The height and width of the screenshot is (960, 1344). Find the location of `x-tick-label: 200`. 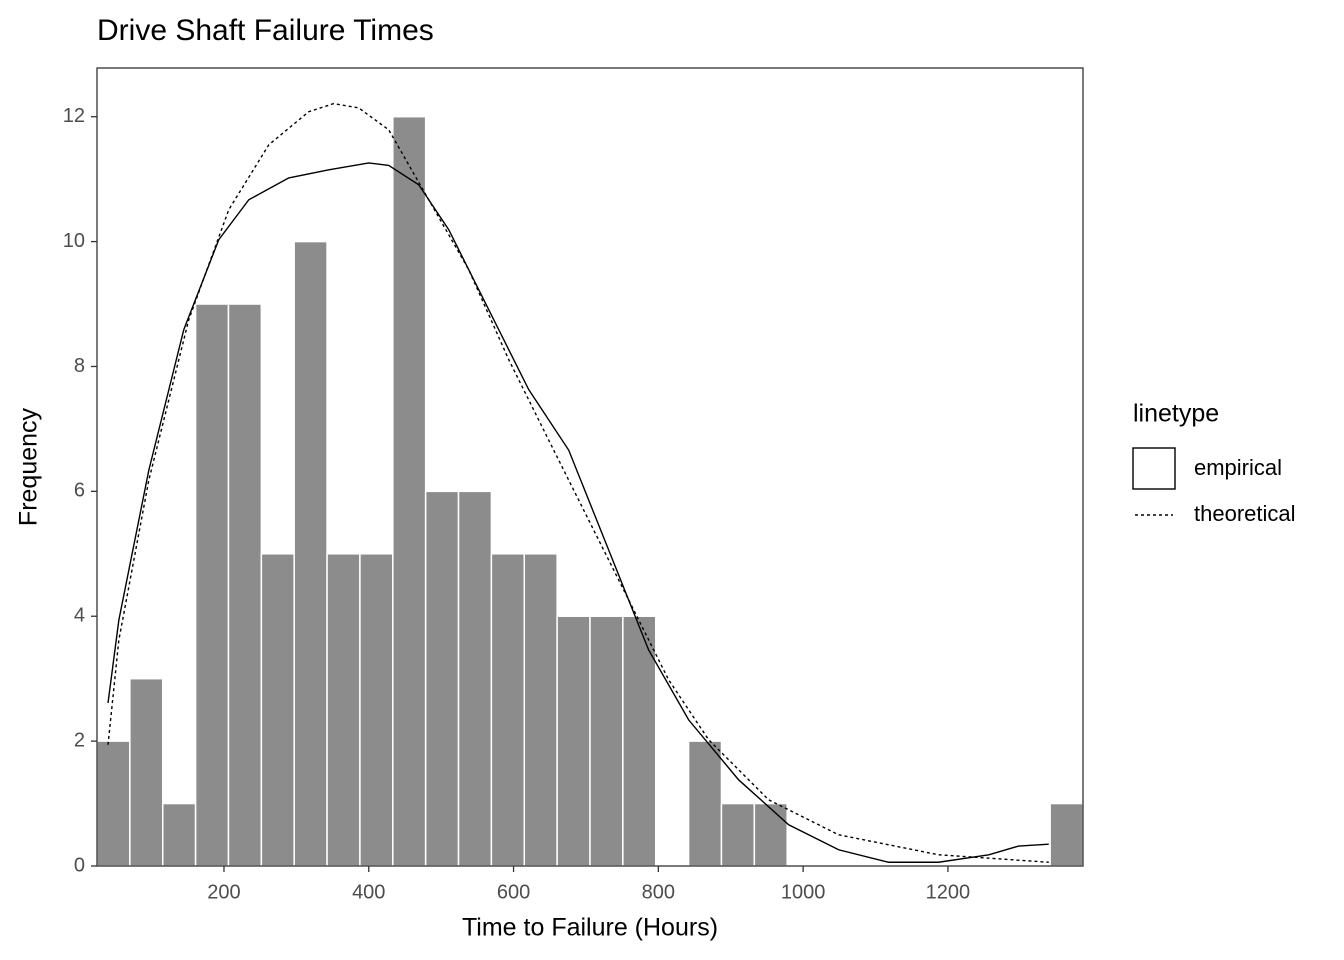

x-tick-label: 200 is located at coordinates (223, 892).